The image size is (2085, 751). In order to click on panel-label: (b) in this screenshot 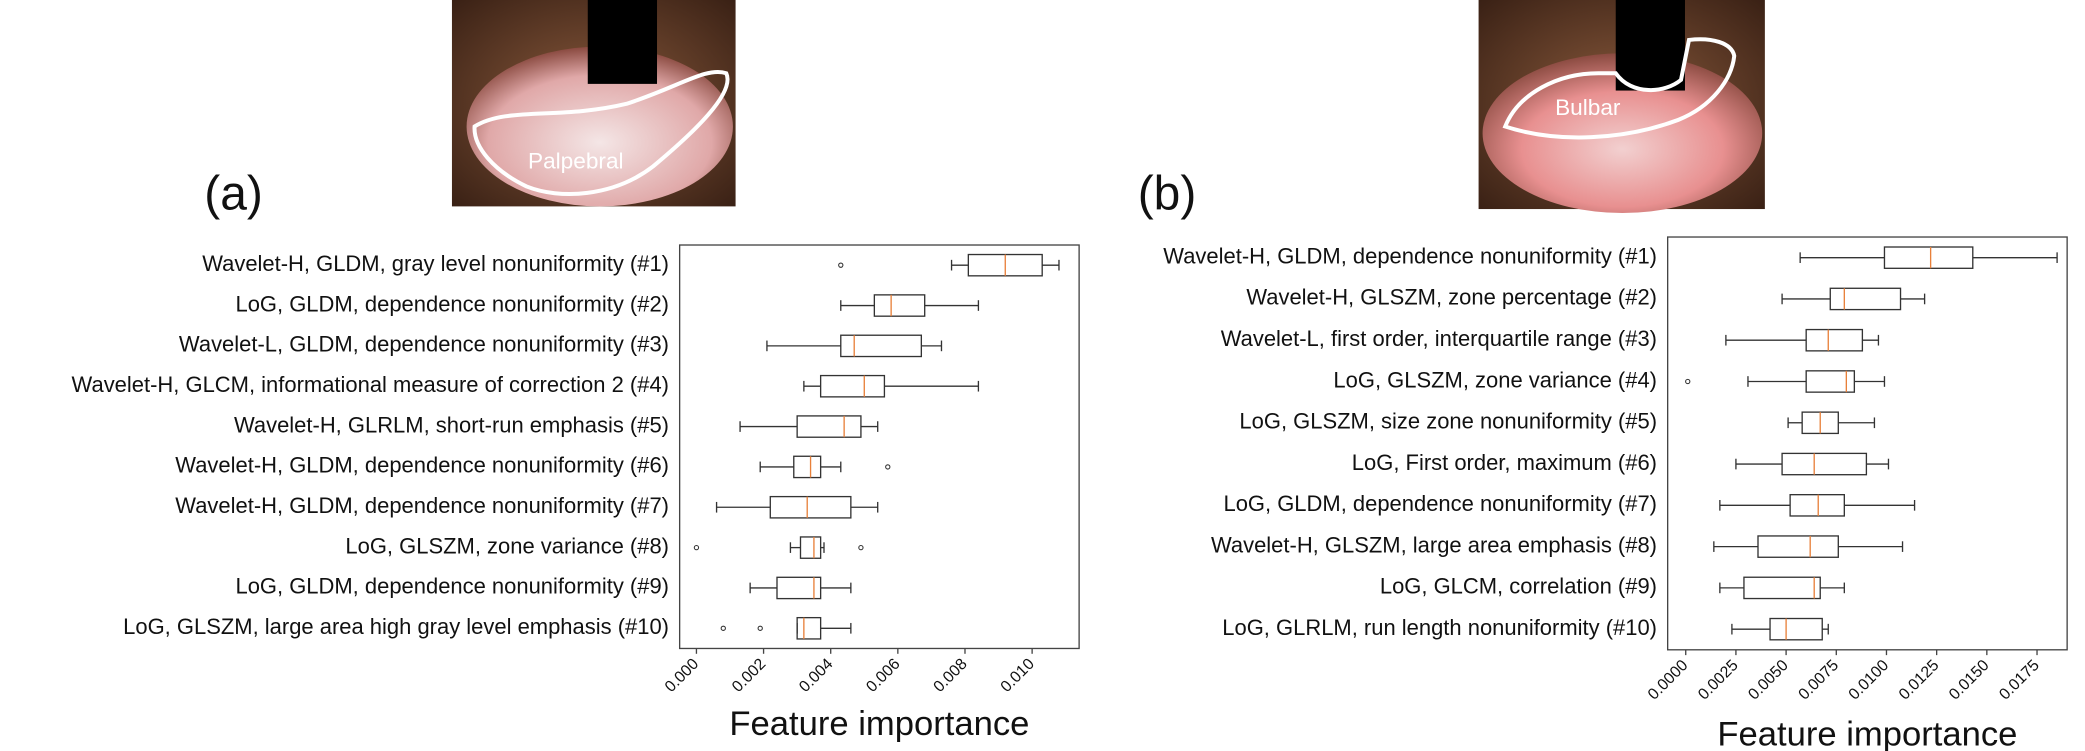, I will do `click(1167, 194)`.